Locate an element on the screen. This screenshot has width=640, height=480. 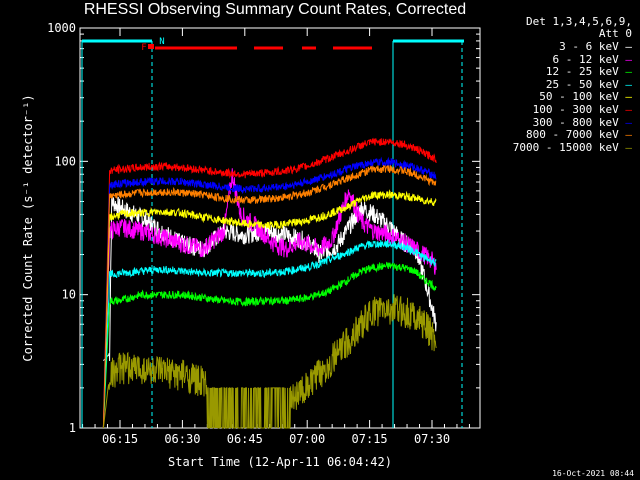
legend-label: 6 - 12 keV is located at coordinates (589, 59).